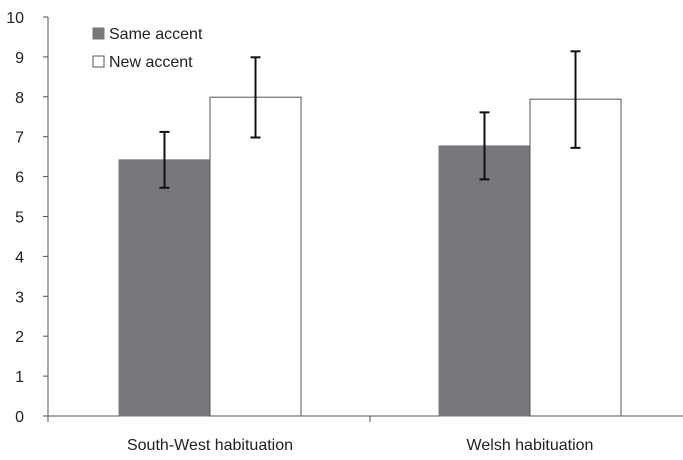  Describe the element at coordinates (19, 257) in the screenshot. I see `y-tick-label: 4` at that location.